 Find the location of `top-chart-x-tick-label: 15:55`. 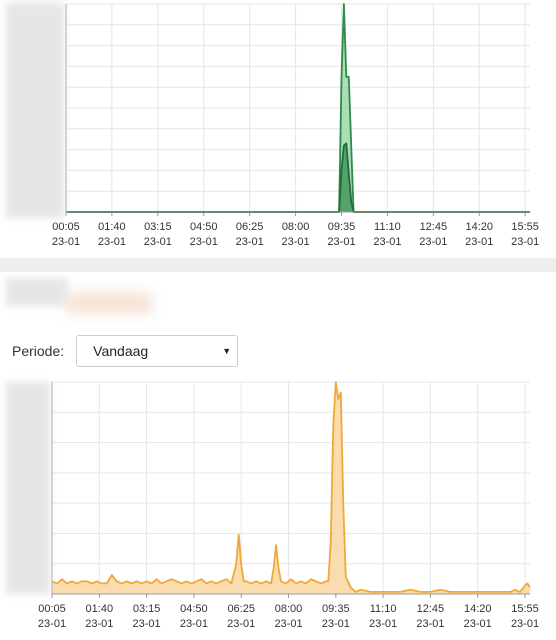

top-chart-x-tick-label: 15:55 is located at coordinates (525, 227).